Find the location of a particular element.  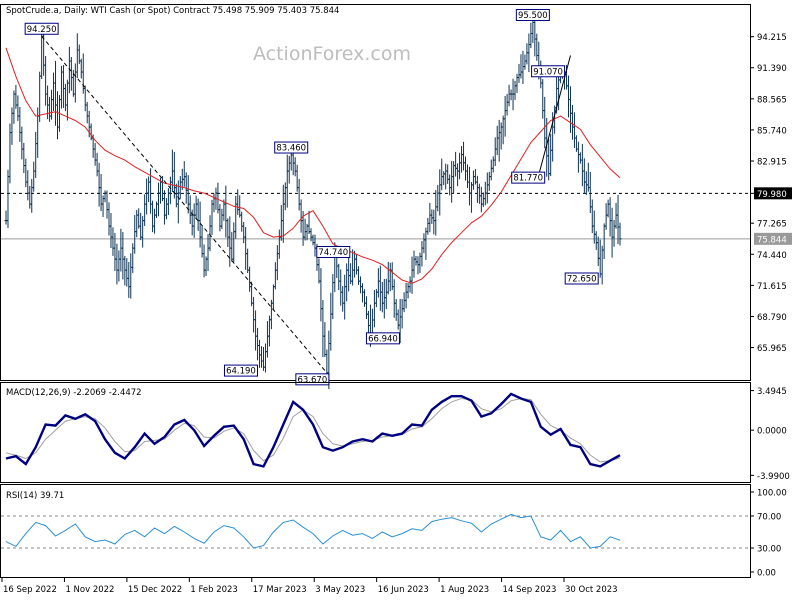

rsi-levels is located at coordinates (375, 532).